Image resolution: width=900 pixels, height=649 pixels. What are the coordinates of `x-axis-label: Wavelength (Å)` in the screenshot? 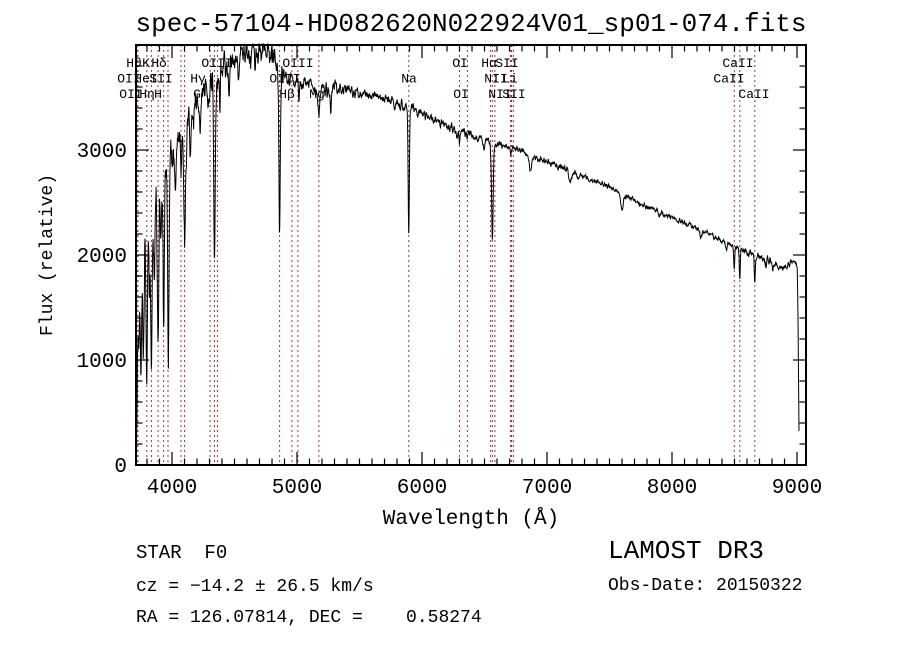 It's located at (471, 519).